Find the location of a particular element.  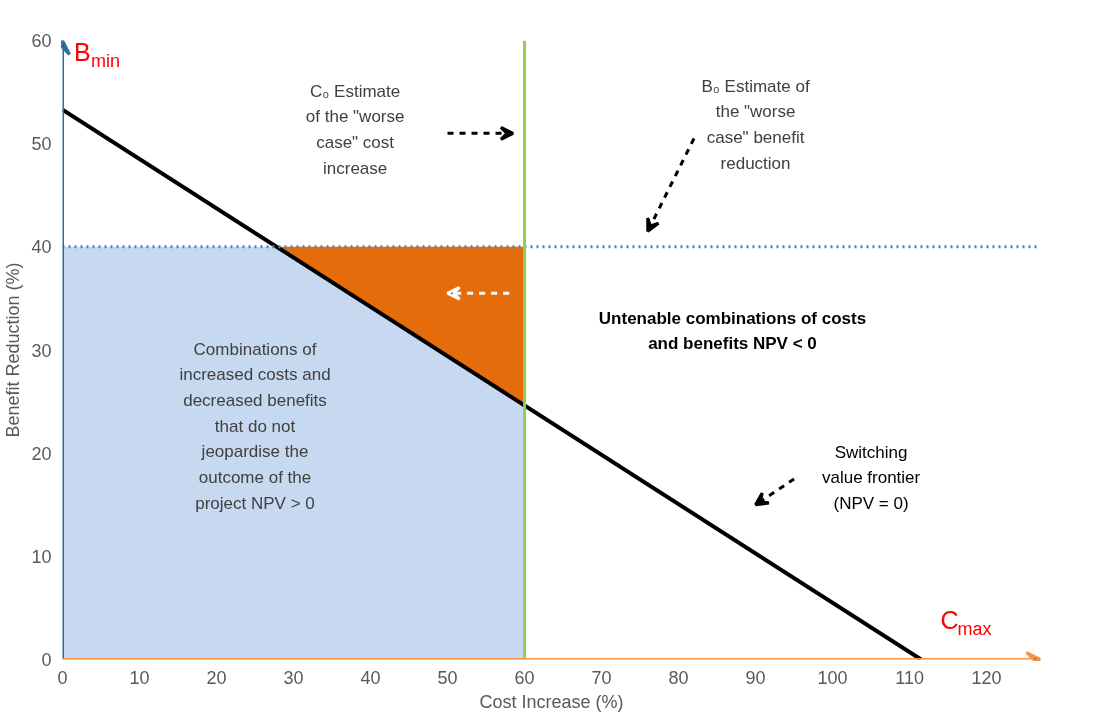

x-tick-label: 90 is located at coordinates (755, 677).